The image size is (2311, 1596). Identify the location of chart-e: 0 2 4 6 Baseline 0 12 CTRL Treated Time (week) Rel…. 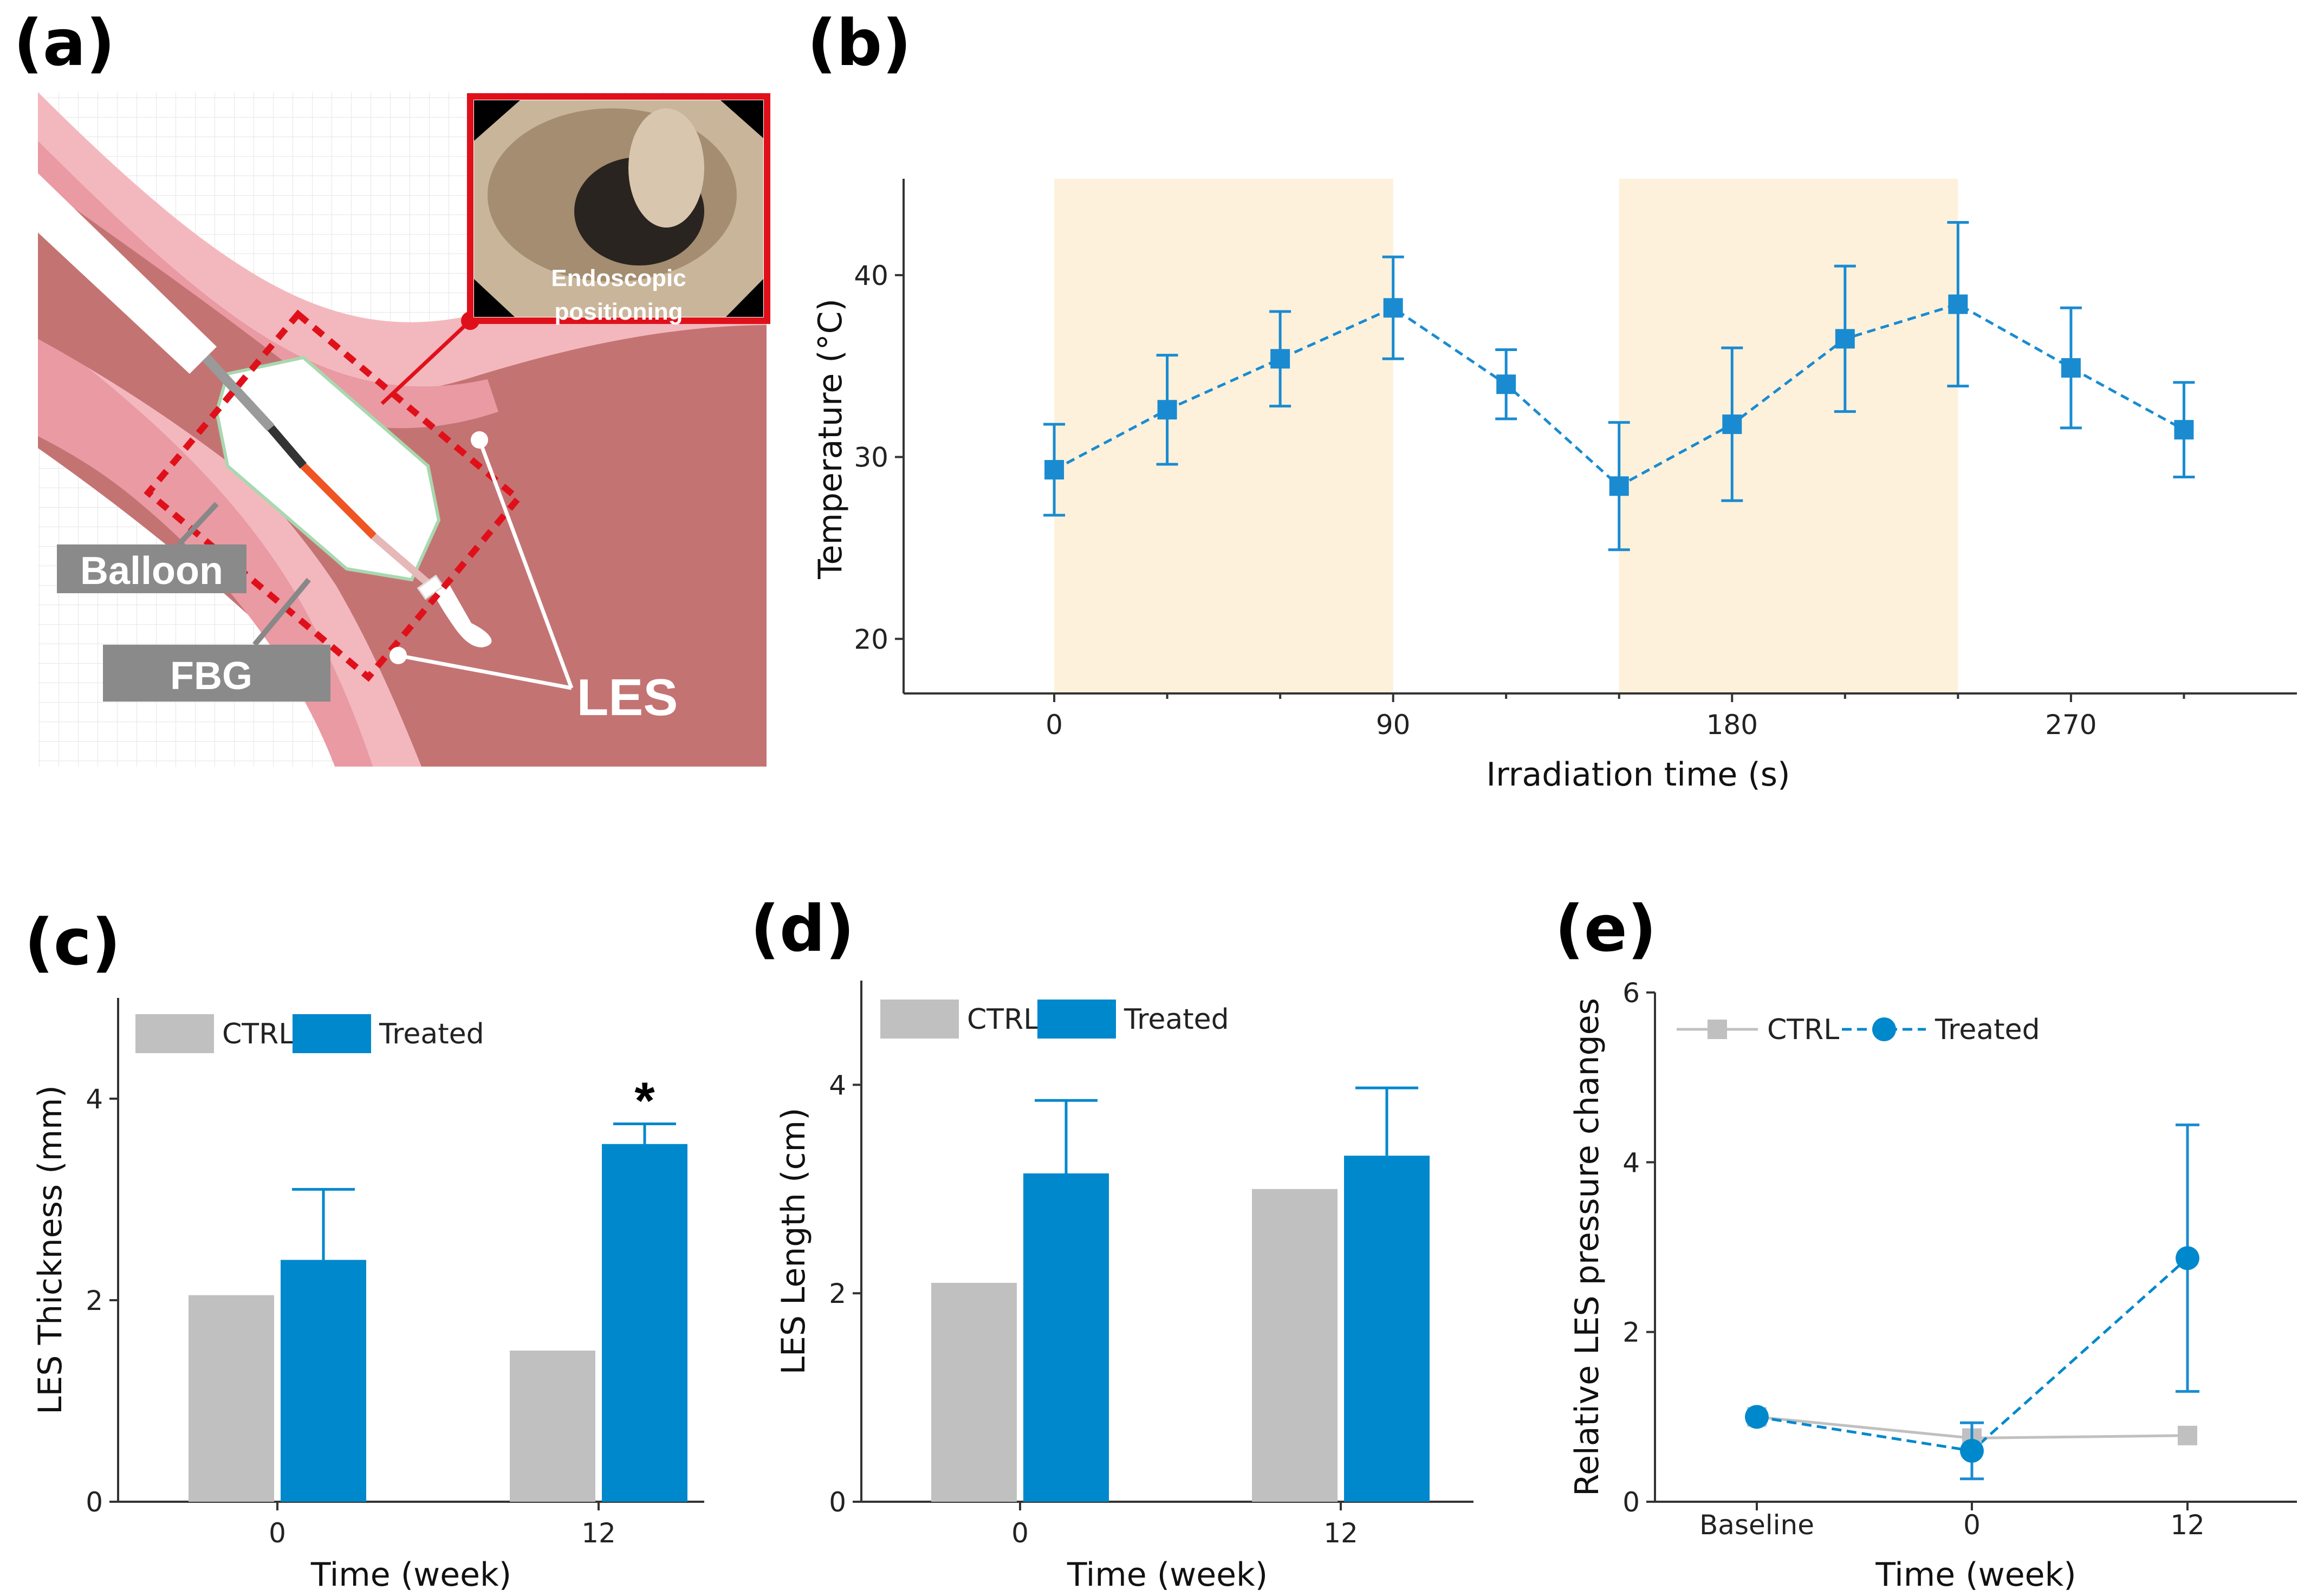
(1932, 1286).